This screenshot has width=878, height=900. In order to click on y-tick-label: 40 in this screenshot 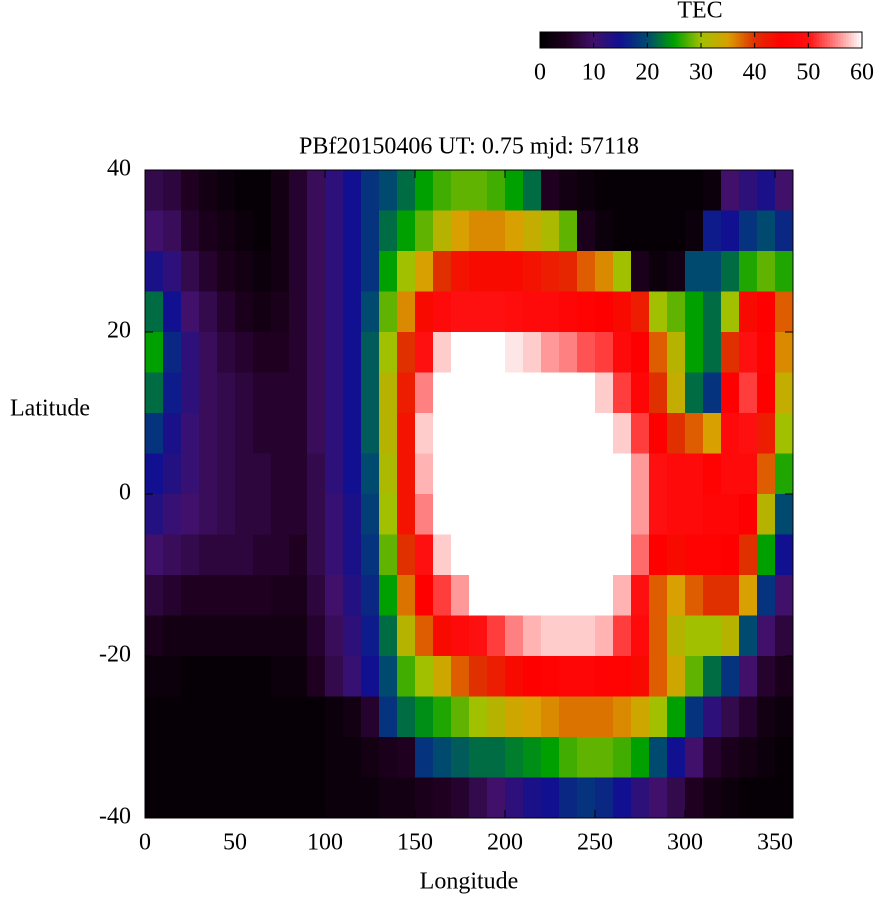, I will do `click(119, 169)`.